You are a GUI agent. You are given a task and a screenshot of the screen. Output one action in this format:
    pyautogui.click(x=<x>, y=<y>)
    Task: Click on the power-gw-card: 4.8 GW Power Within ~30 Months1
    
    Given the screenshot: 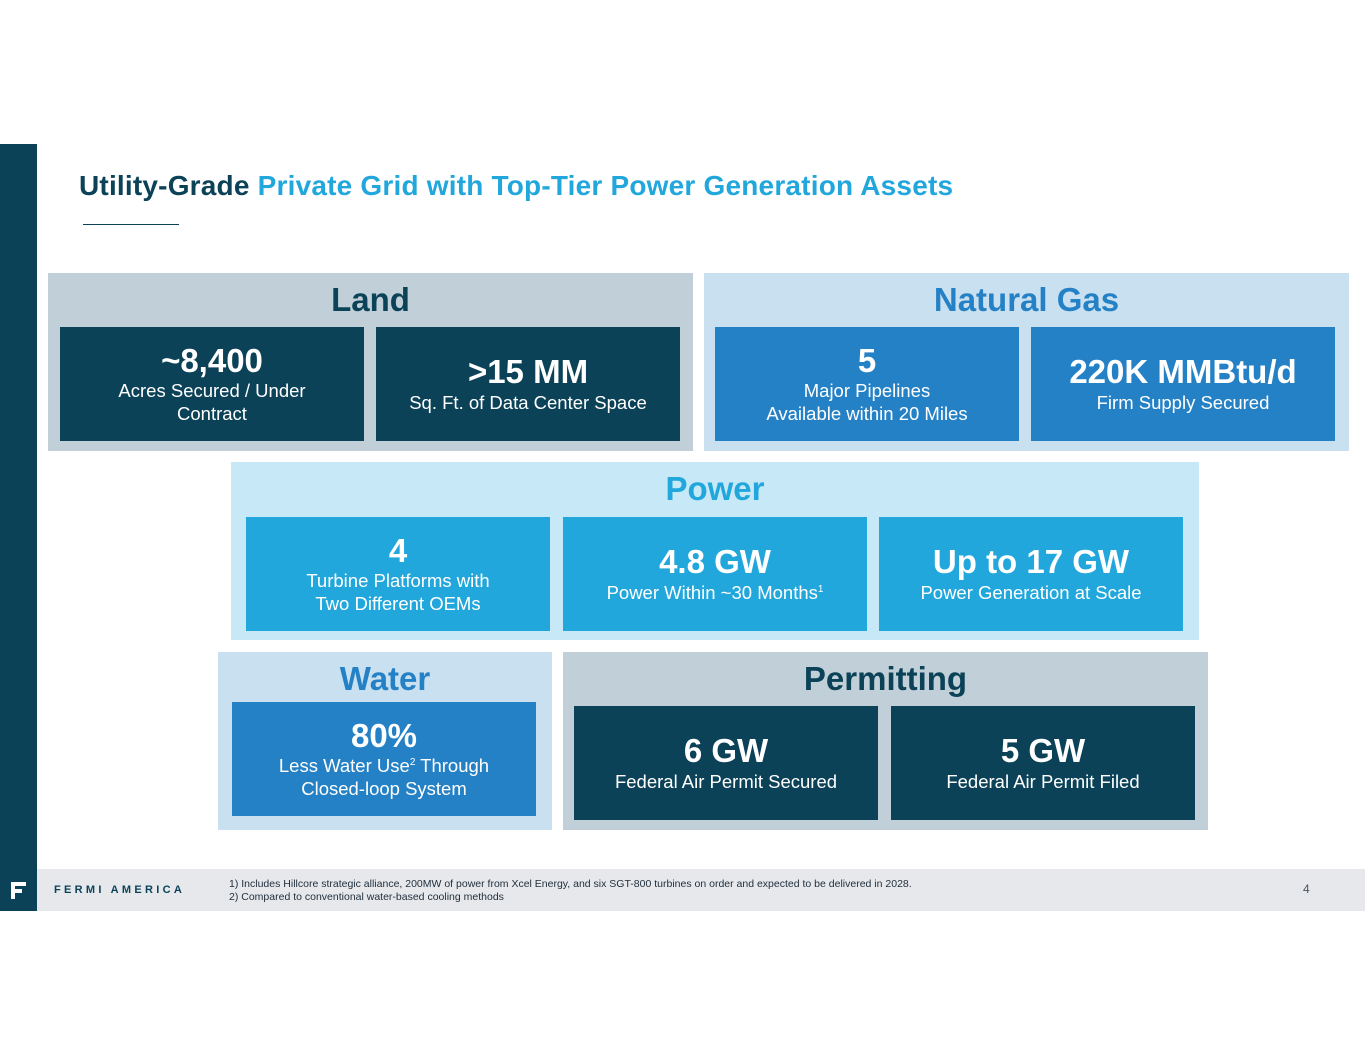 What is the action you would take?
    pyautogui.click(x=715, y=574)
    